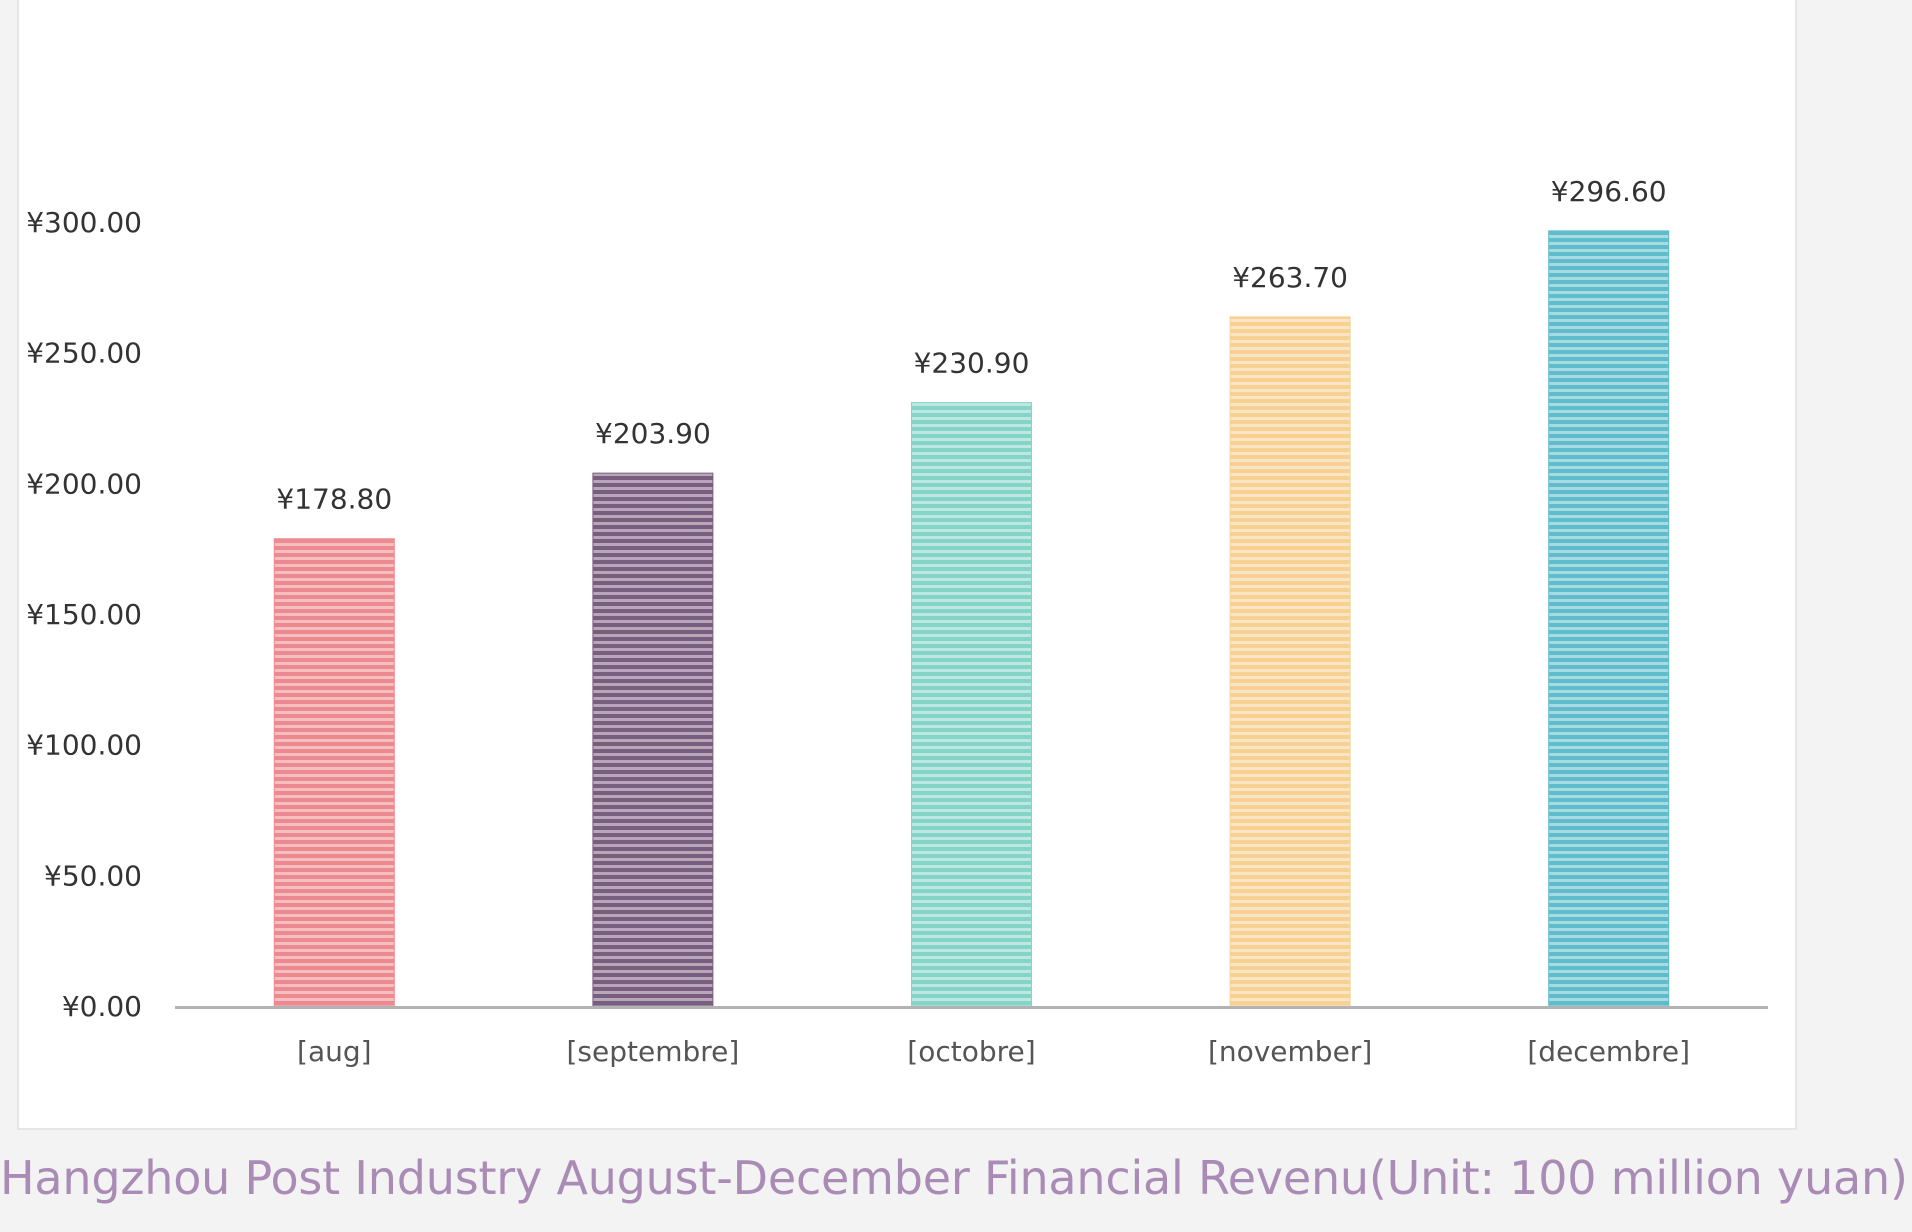 The height and width of the screenshot is (1232, 1912). What do you see at coordinates (1609, 191) in the screenshot?
I see `bar-value-label: ¥296.60` at bounding box center [1609, 191].